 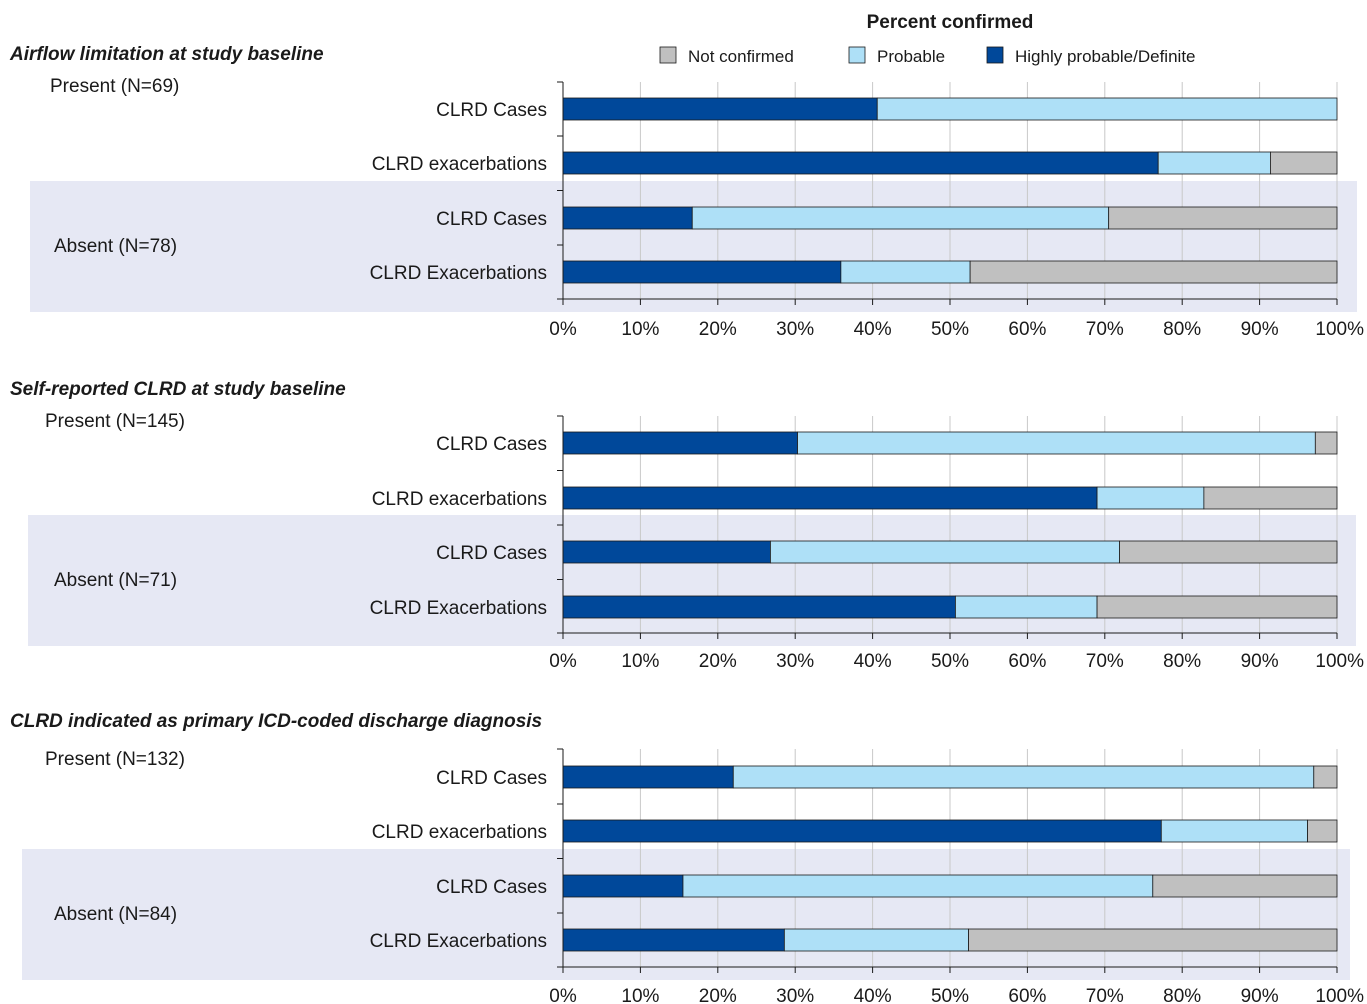 What do you see at coordinates (115, 246) in the screenshot?
I see `group-label: Absent (N=78)` at bounding box center [115, 246].